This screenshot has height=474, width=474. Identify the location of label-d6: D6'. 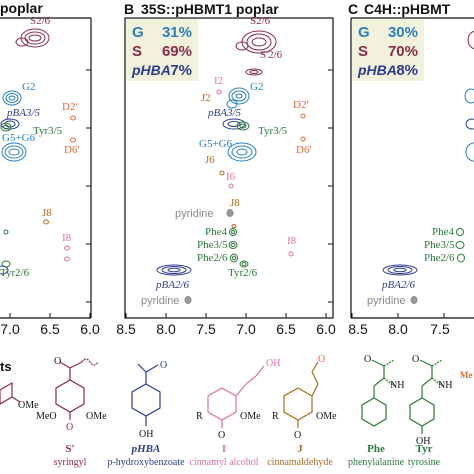
(71, 150).